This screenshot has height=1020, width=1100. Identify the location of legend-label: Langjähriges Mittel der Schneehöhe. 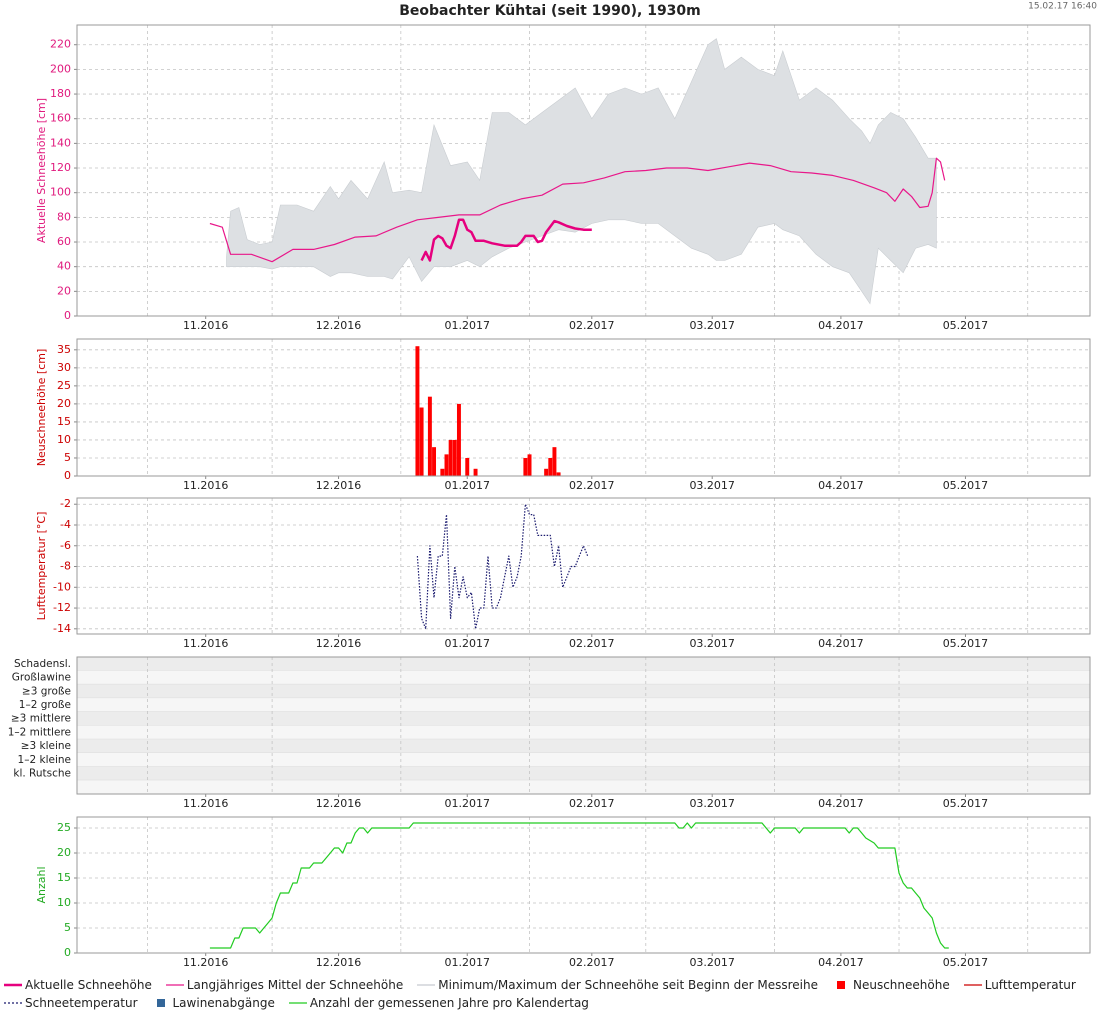
(295, 985).